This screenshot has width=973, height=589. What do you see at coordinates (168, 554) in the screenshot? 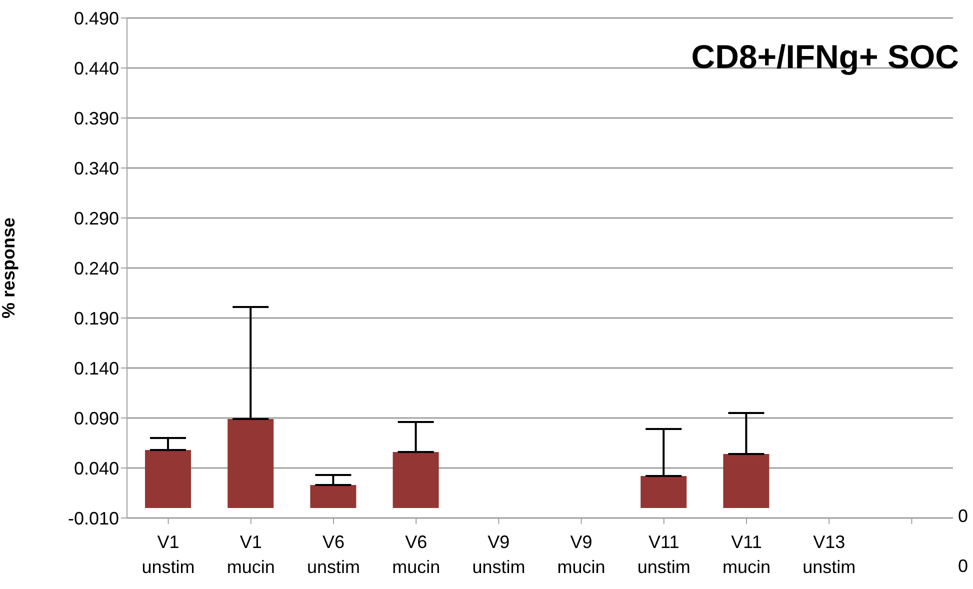
I see `x-tick-label: V1 unstim` at bounding box center [168, 554].